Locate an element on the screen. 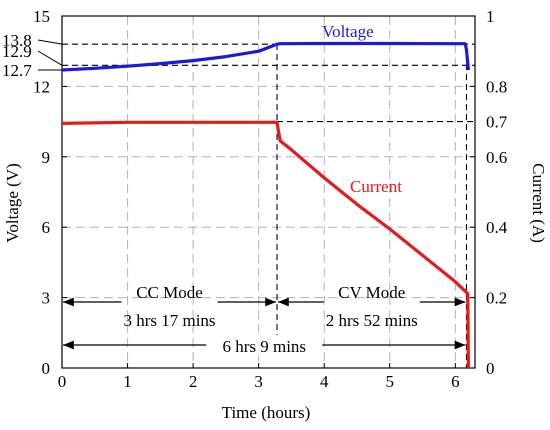 This screenshot has height=430, width=550. y-right-extra-tick-label: 0.7 is located at coordinates (497, 122).